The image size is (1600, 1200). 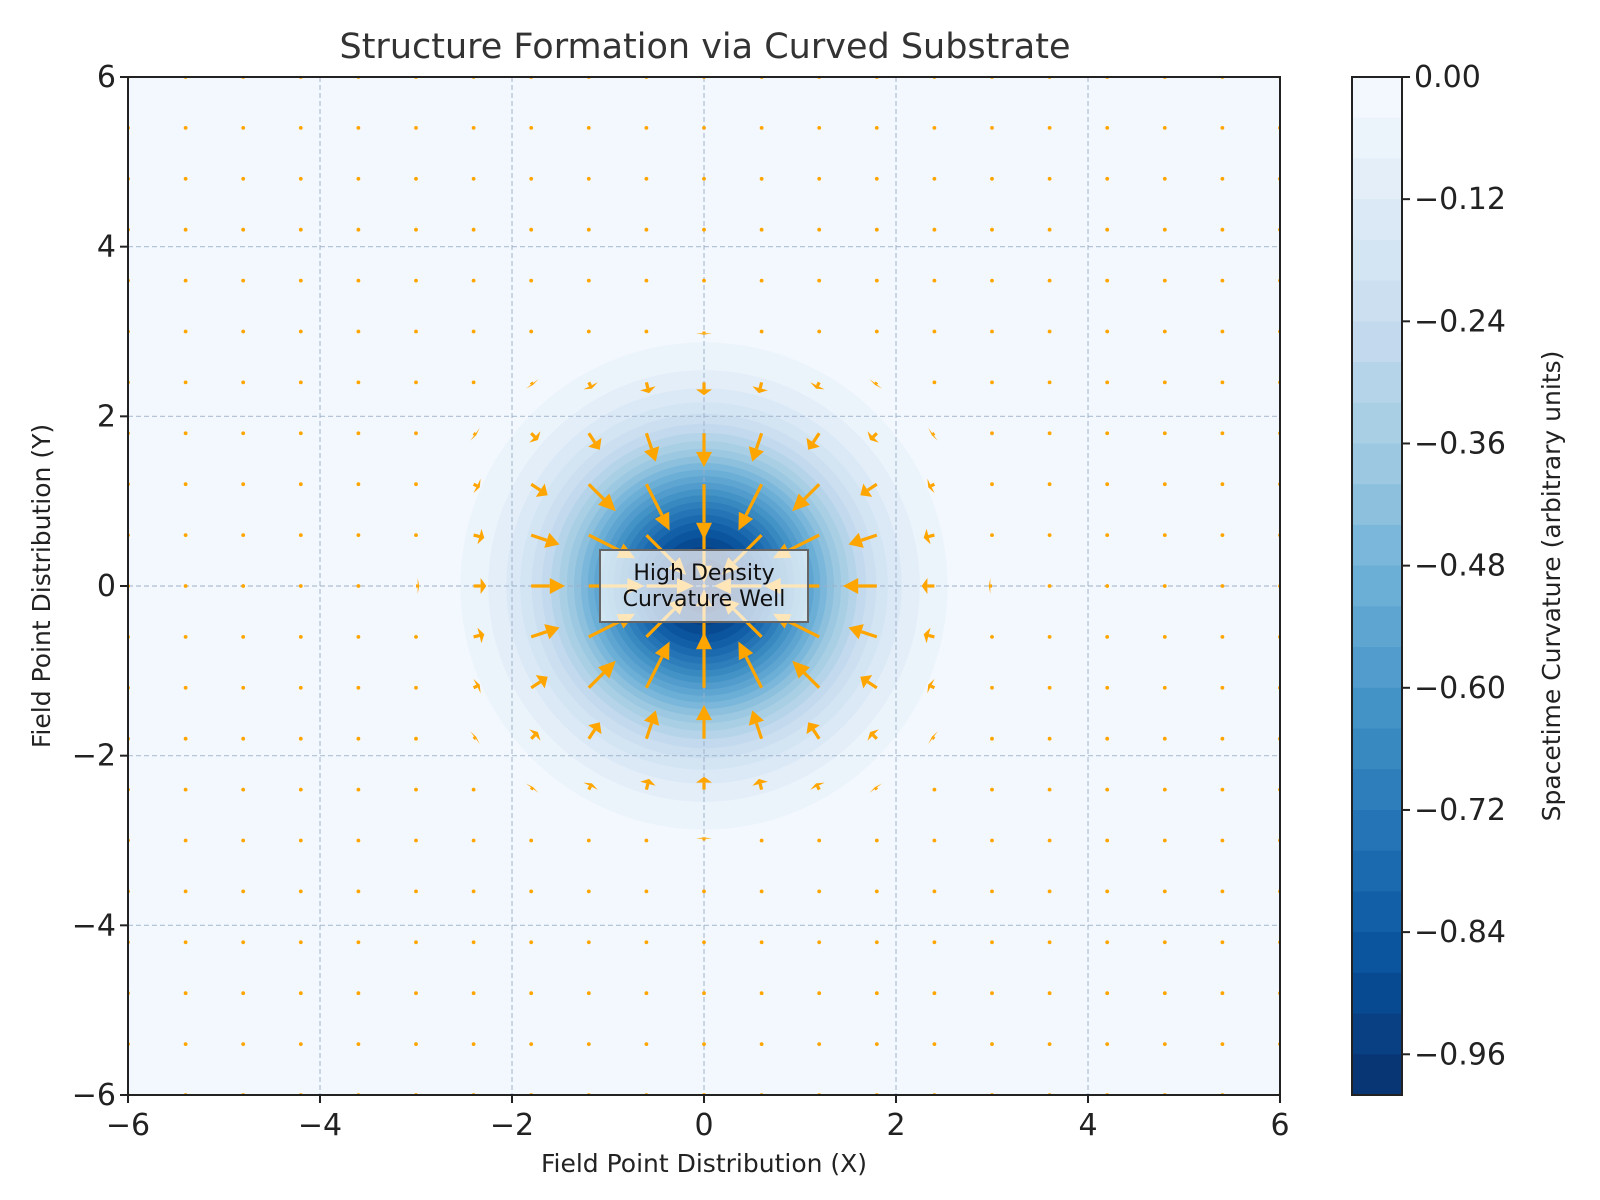 What do you see at coordinates (94, 756) in the screenshot?
I see `y-tick-label: −2` at bounding box center [94, 756].